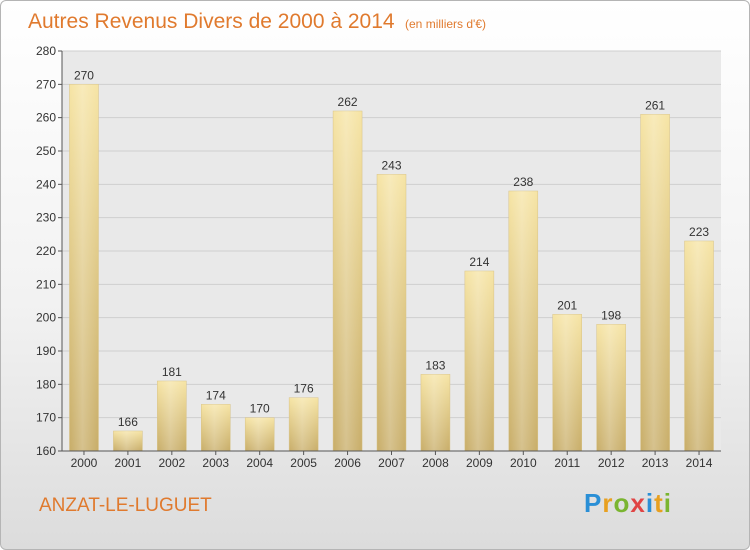 The width and height of the screenshot is (750, 550). What do you see at coordinates (172, 372) in the screenshot?
I see `data-label: 181` at bounding box center [172, 372].